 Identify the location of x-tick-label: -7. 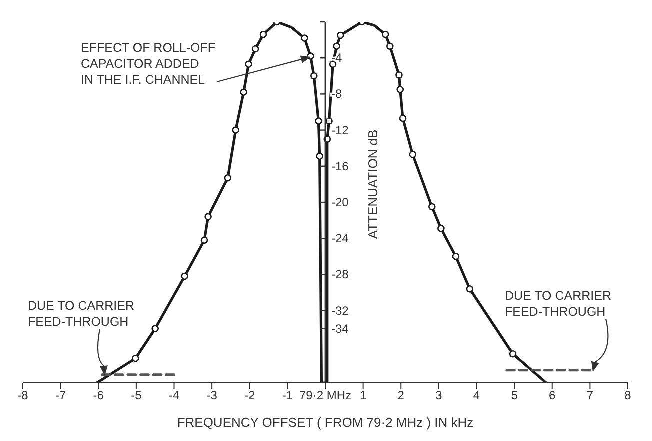
(60, 395).